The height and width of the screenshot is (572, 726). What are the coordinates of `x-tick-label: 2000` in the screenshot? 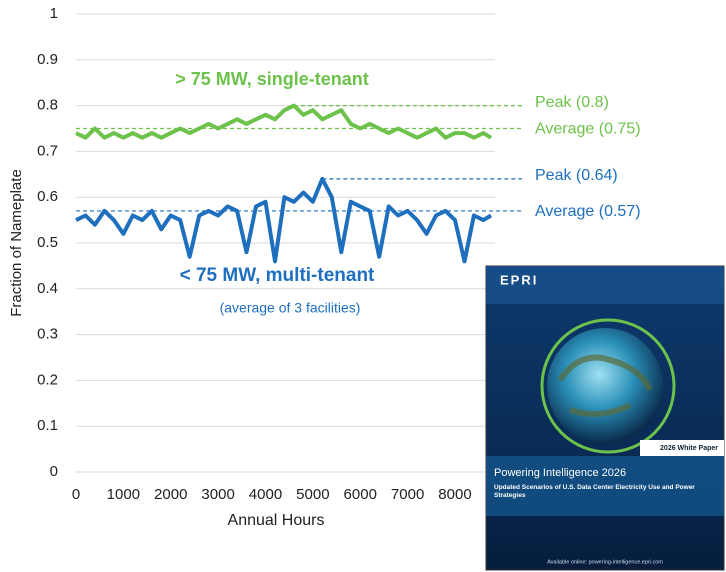 It's located at (170, 494).